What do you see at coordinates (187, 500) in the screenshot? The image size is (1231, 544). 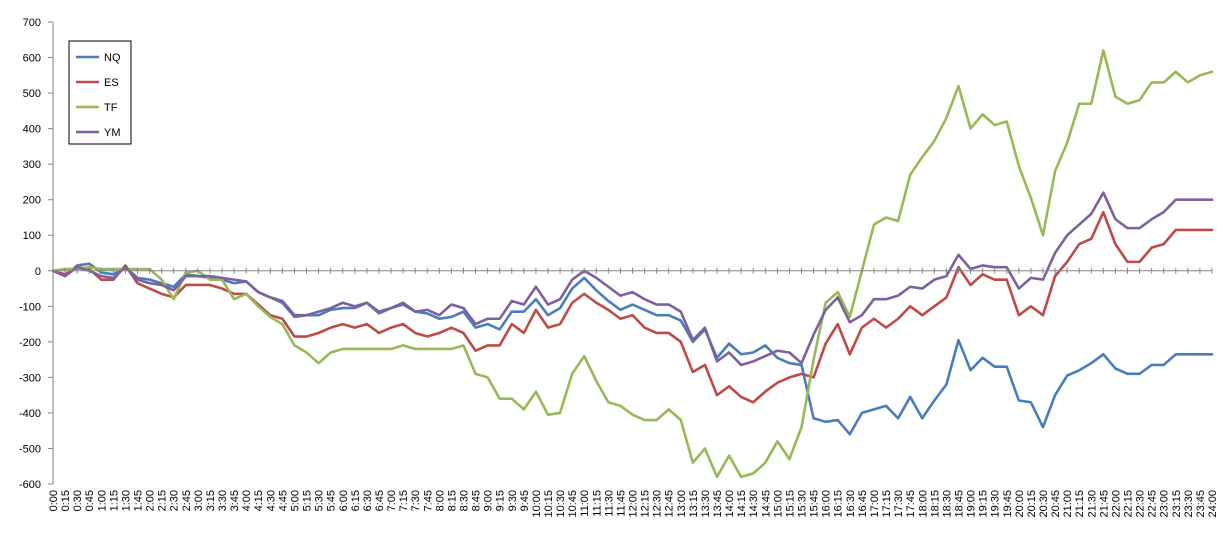 I see `x-tick-label: 2:45` at bounding box center [187, 500].